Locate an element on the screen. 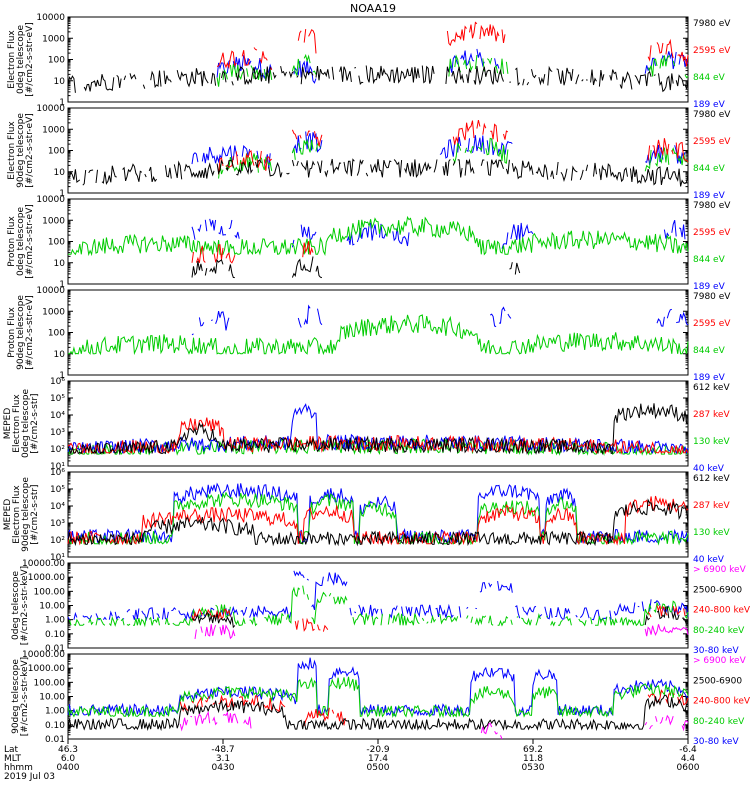 The width and height of the screenshot is (750, 800). x-tick-label: -48.7 is located at coordinates (222, 750).